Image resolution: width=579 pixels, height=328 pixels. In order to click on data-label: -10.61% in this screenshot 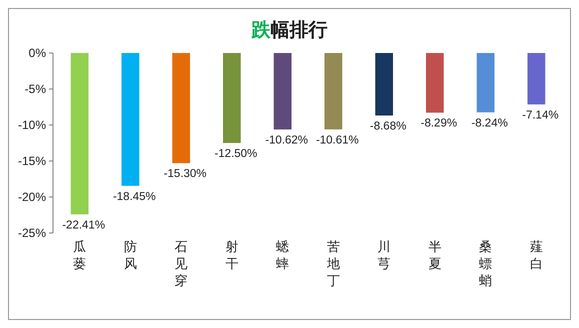, I will do `click(337, 140)`.